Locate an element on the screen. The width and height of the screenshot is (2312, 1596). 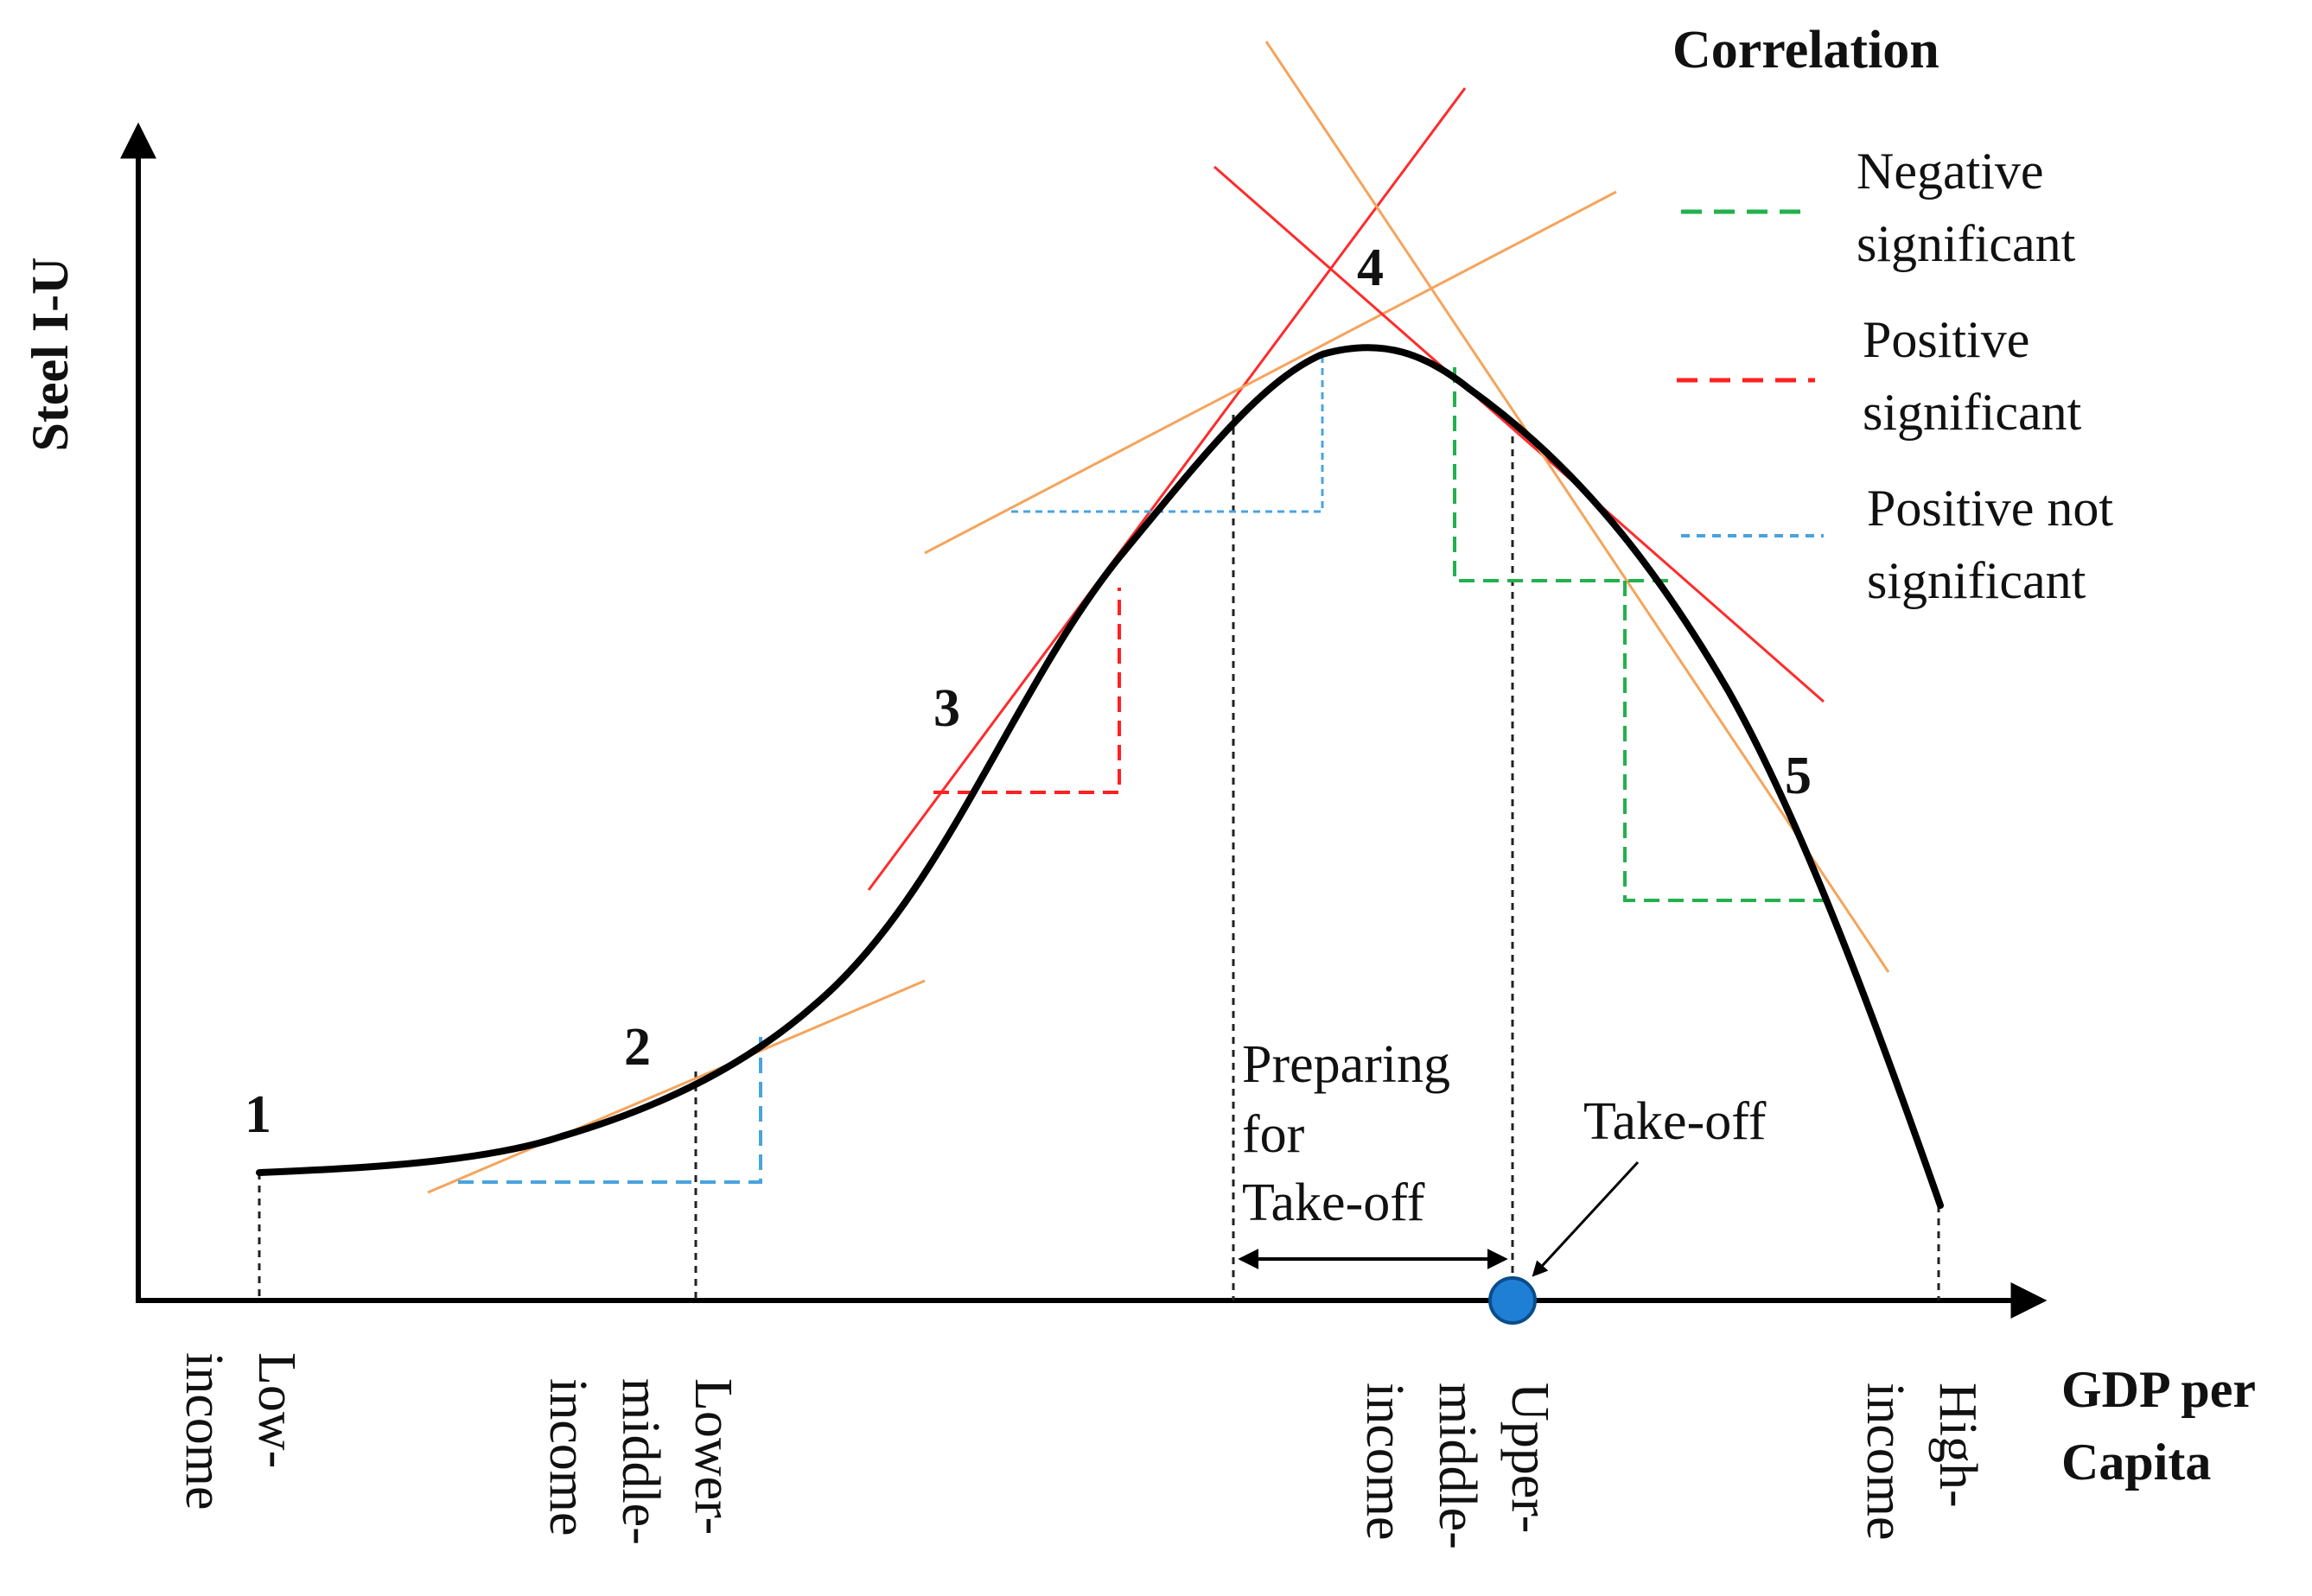
stage-label-1: 1 is located at coordinates (258, 1114).